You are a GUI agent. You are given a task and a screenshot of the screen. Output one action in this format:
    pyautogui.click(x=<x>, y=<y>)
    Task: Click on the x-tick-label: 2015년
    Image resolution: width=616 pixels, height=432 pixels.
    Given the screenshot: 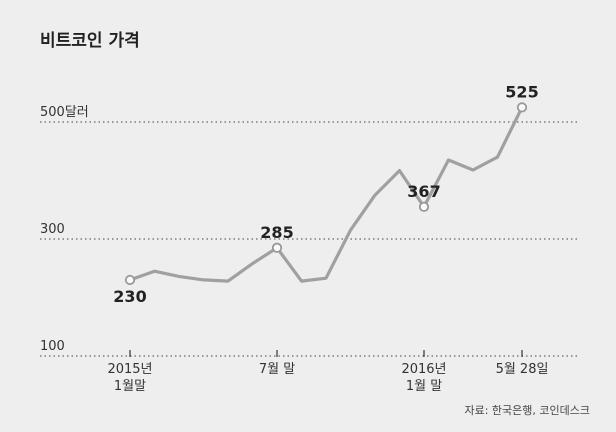 What is the action you would take?
    pyautogui.click(x=129, y=369)
    